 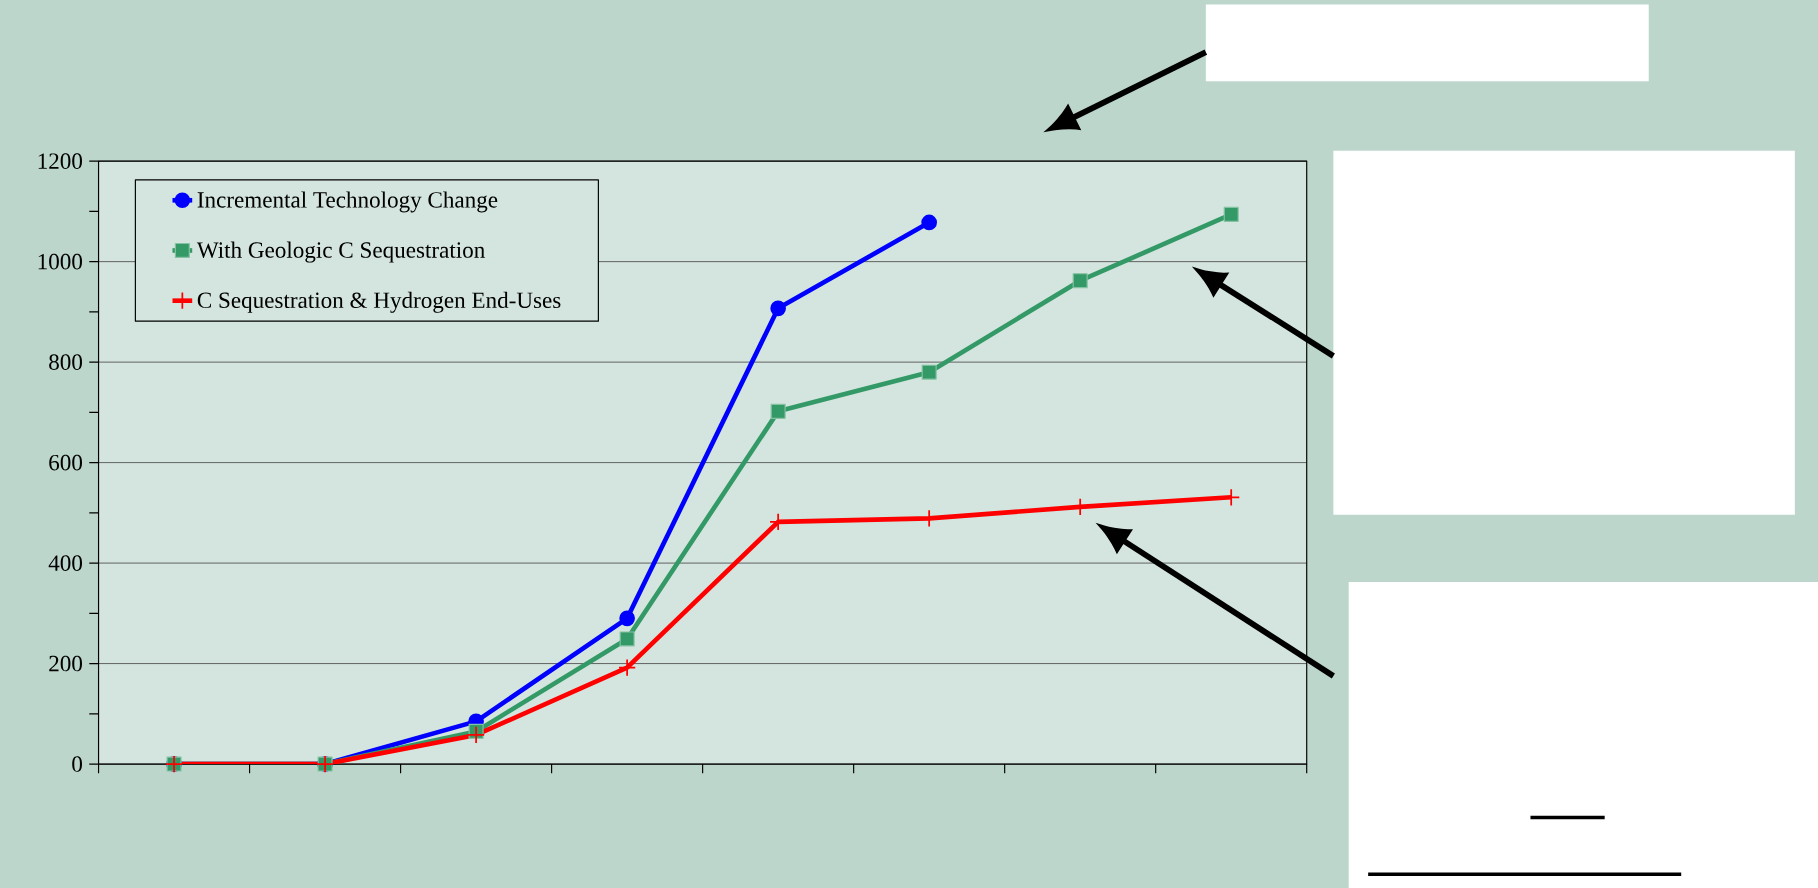 What do you see at coordinates (65, 563) in the screenshot?
I see `y-tick-label: 400` at bounding box center [65, 563].